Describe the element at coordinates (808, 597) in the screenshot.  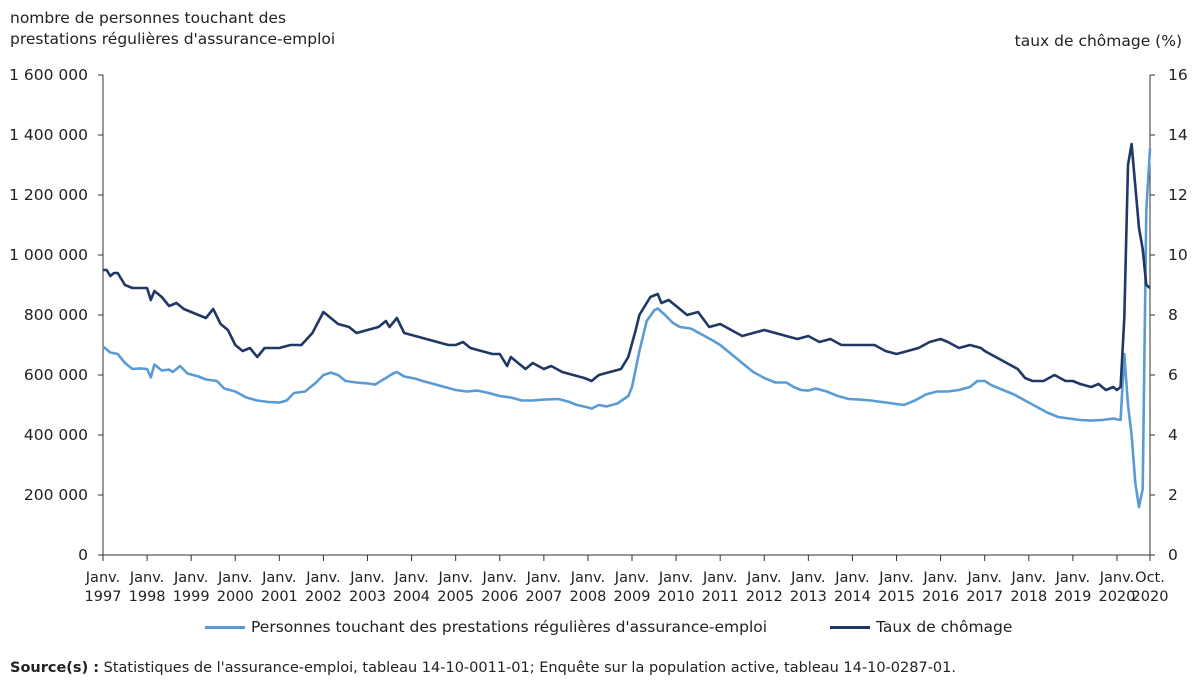
I see `x-tick-label-year: 2013` at that location.